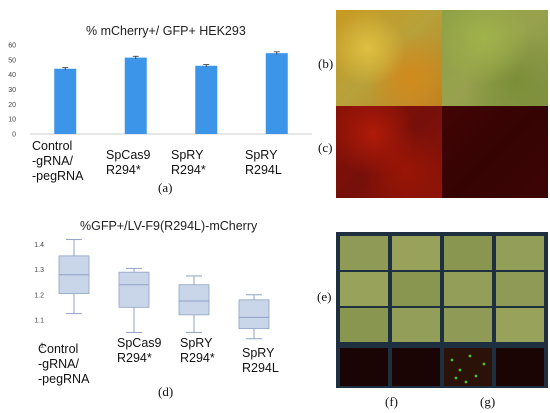 The image size is (550, 413). Describe the element at coordinates (63, 364) in the screenshot. I see `chart-d-category-0: Control -gRNA/-pegRNA` at that location.